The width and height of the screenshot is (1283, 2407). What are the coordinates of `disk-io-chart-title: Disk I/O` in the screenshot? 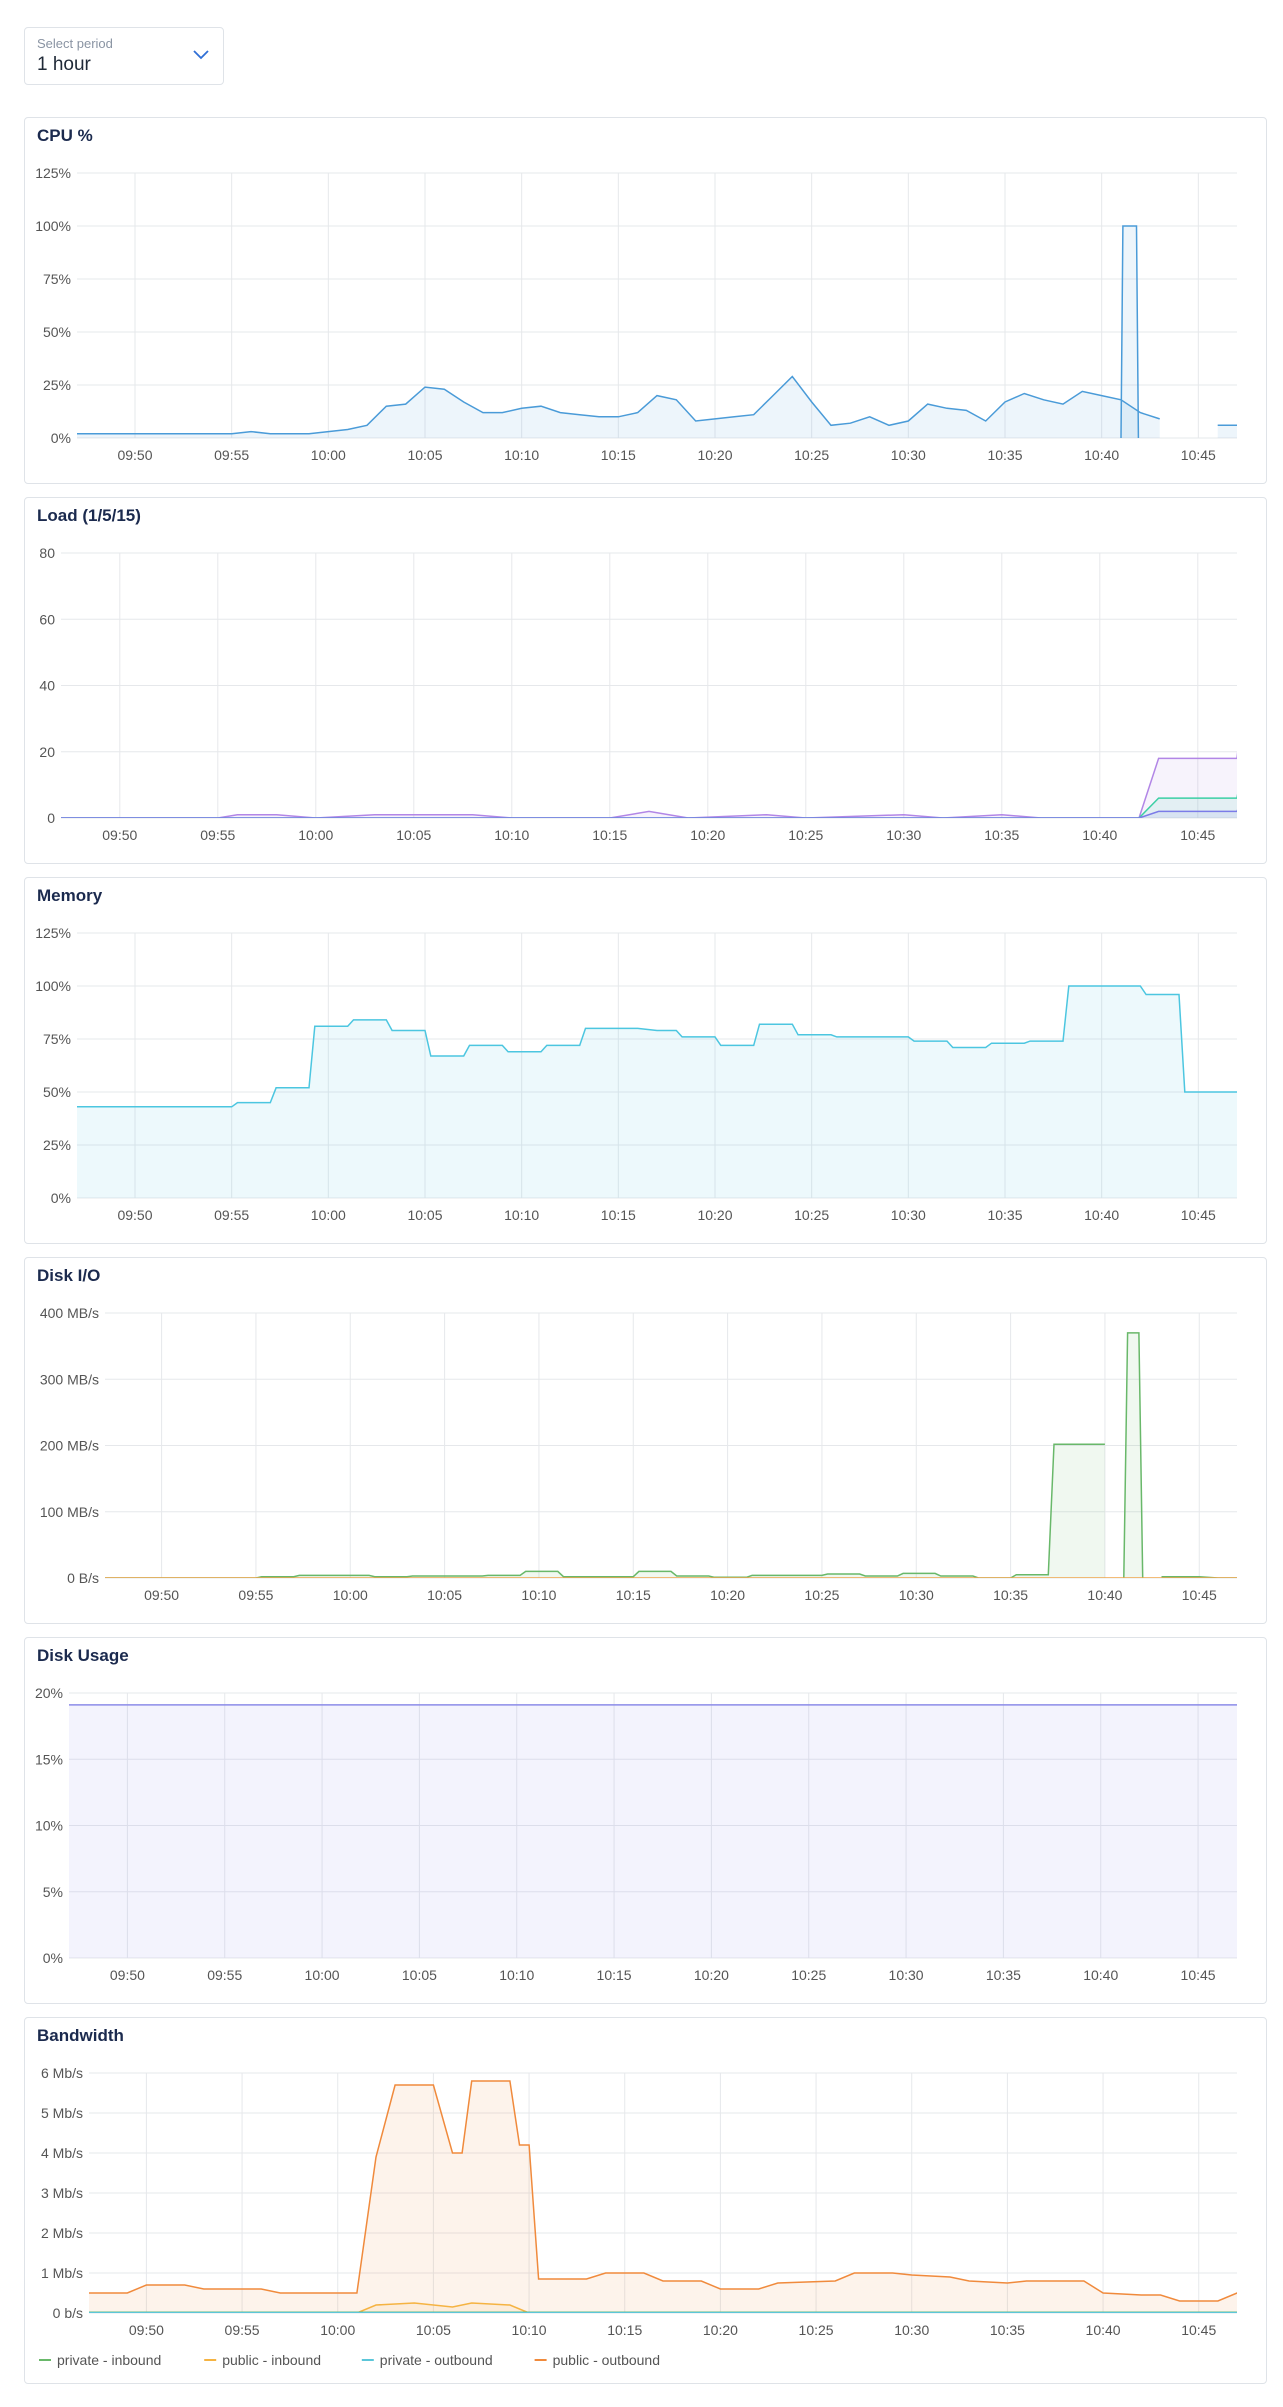 It's located at (69, 1275).